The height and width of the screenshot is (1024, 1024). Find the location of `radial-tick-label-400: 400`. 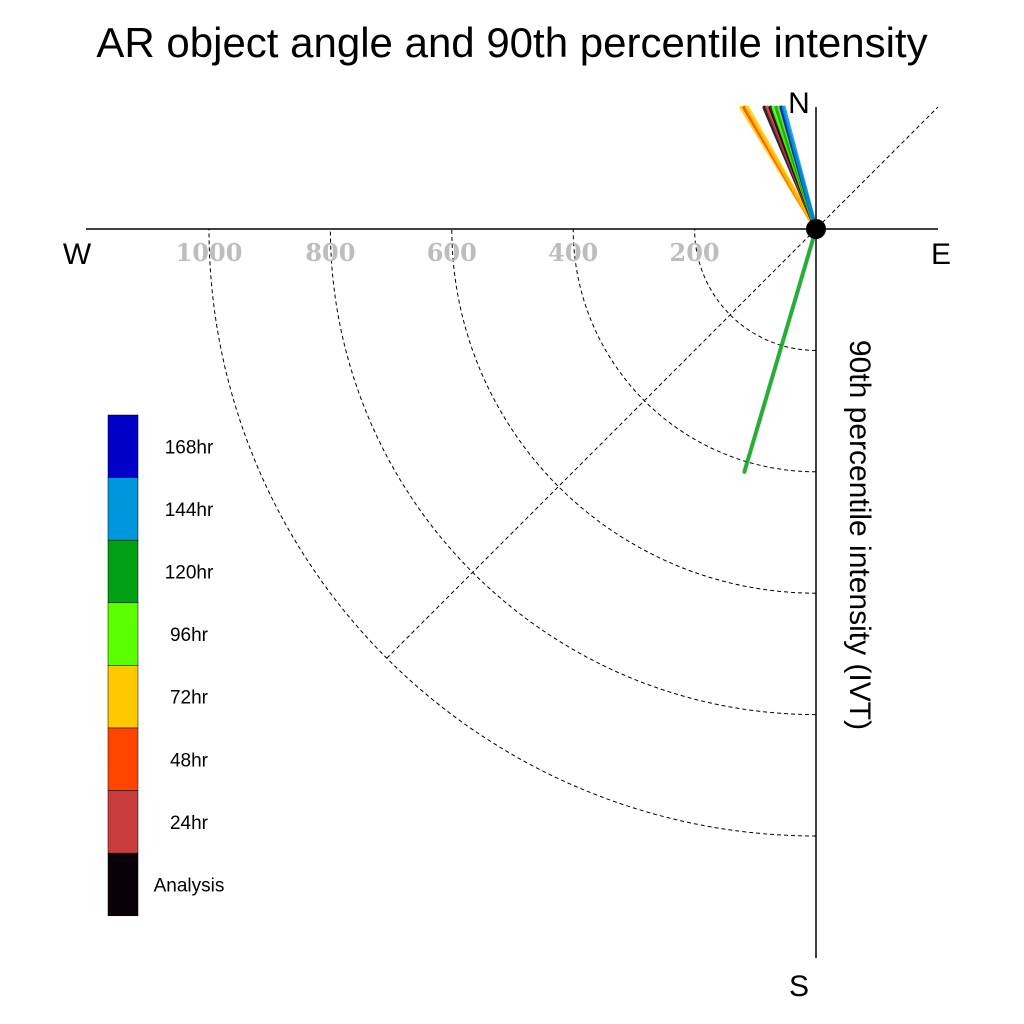

radial-tick-label-400: 400 is located at coordinates (573, 252).